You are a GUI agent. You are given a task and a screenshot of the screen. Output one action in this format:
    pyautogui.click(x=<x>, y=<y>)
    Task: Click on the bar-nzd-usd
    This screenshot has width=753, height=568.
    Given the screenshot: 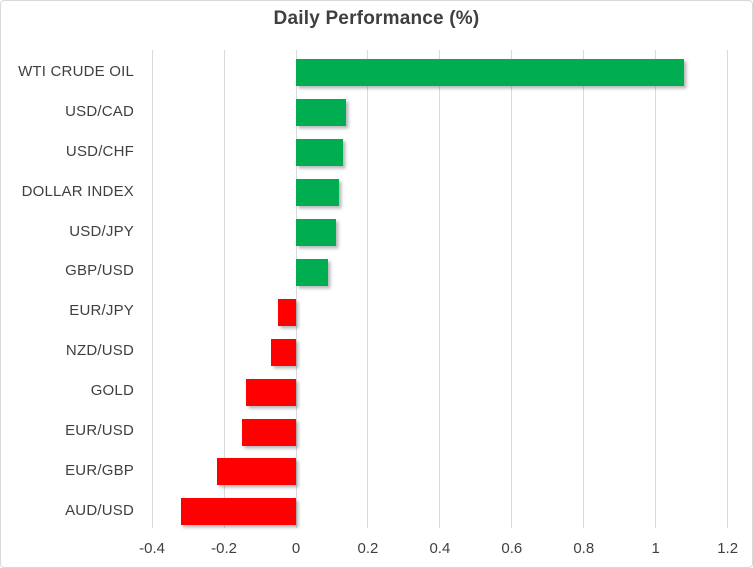 What is the action you would take?
    pyautogui.click(x=283, y=352)
    